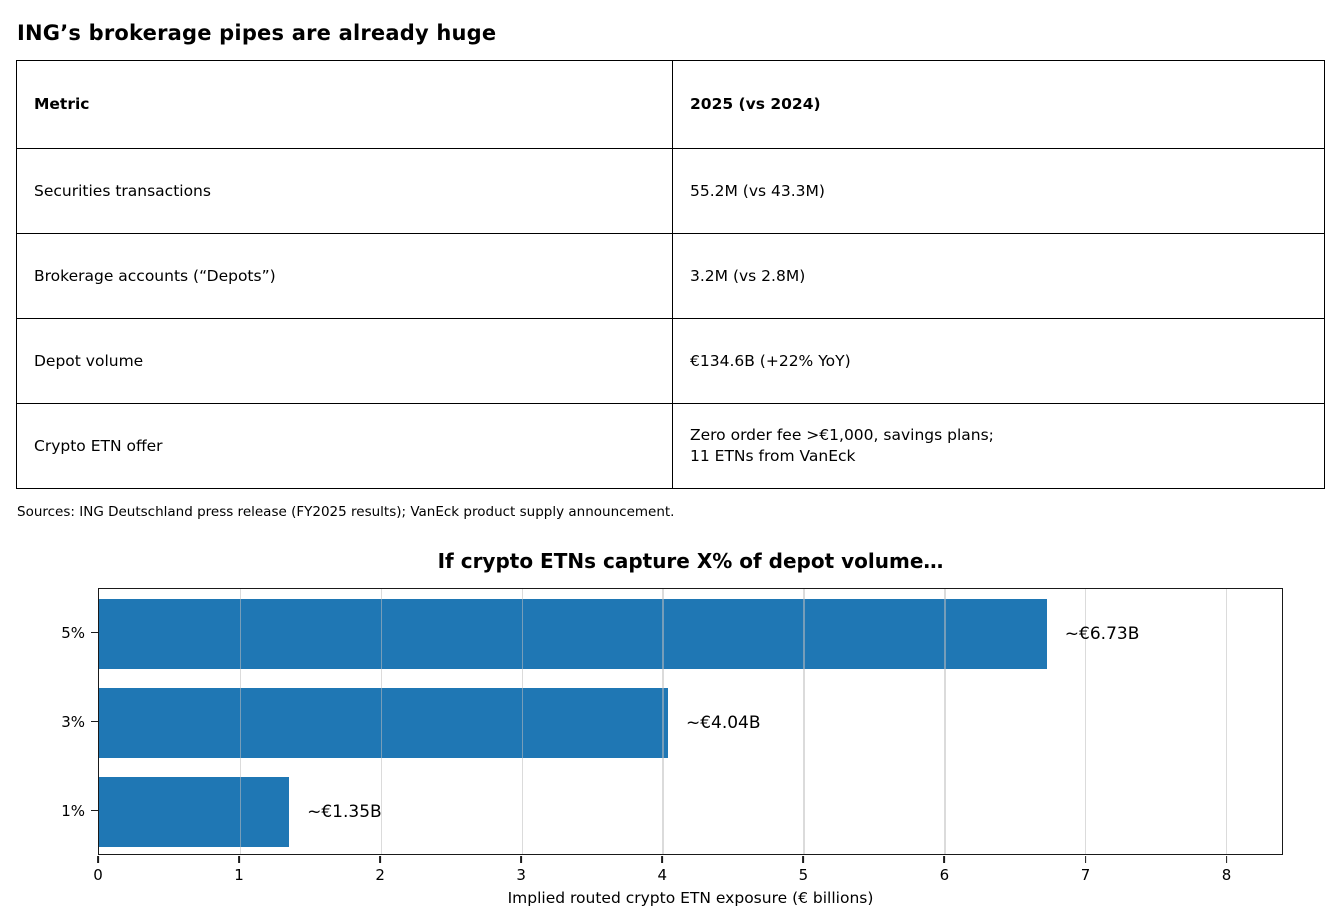 Image resolution: width=1340 pixels, height=914 pixels. Describe the element at coordinates (998, 276) in the screenshot. I see `value-cell: 3.2M (vs 2.8M)` at that location.